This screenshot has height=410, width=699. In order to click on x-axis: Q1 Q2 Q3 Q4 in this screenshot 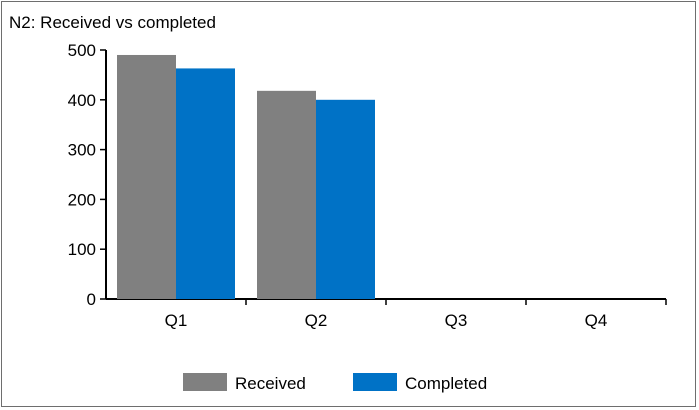, I will do `click(386, 314)`.